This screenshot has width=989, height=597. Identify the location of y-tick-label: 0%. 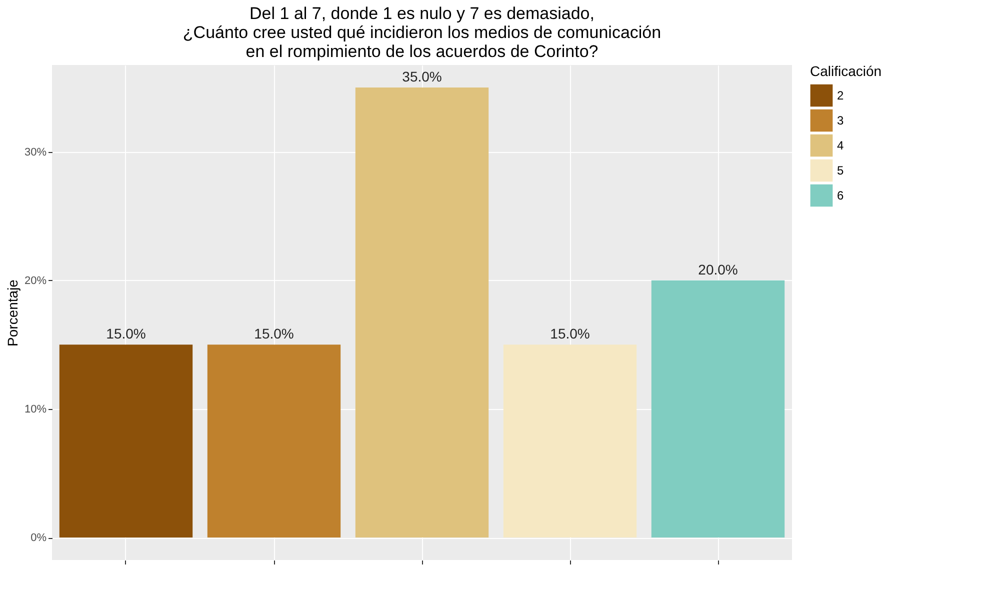
(38, 538).